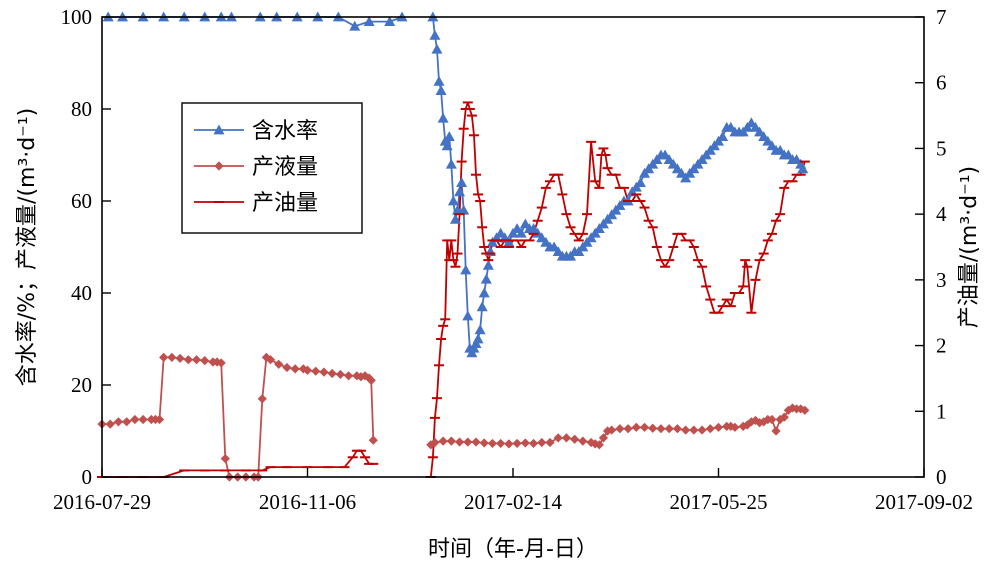 The width and height of the screenshot is (1000, 569). What do you see at coordinates (941, 477) in the screenshot?
I see `y-right-tick-label: 0` at bounding box center [941, 477].